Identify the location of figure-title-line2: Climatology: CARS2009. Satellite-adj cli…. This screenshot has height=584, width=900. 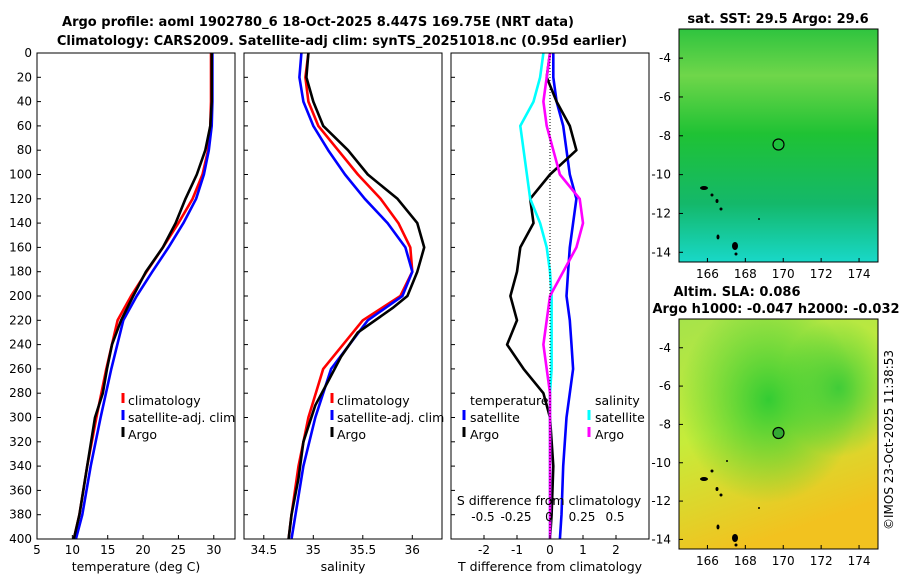
(342, 41).